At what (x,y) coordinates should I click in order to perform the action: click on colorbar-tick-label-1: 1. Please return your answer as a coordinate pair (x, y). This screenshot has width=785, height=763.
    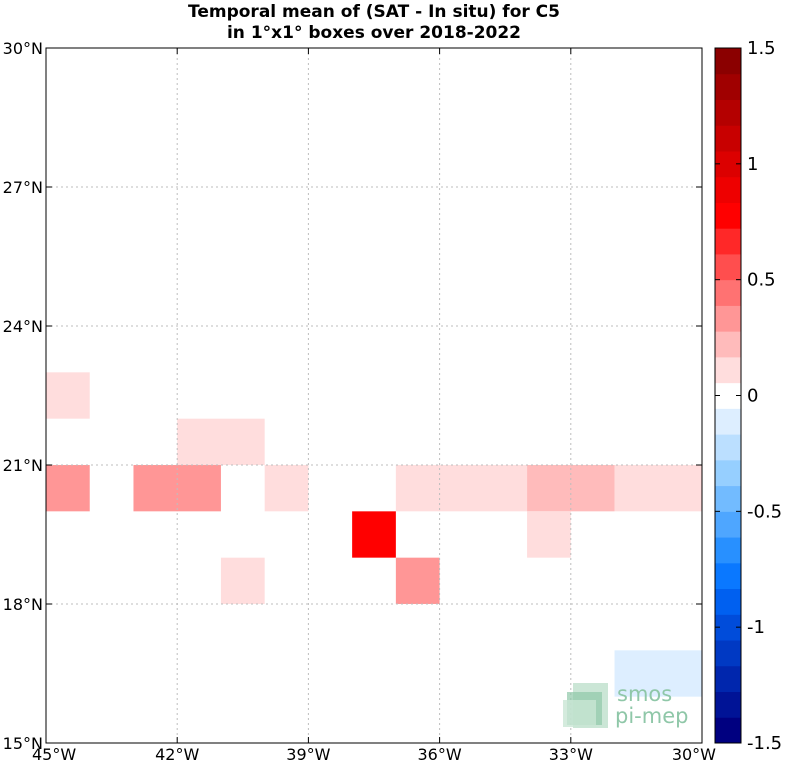
    Looking at the image, I should click on (752, 164).